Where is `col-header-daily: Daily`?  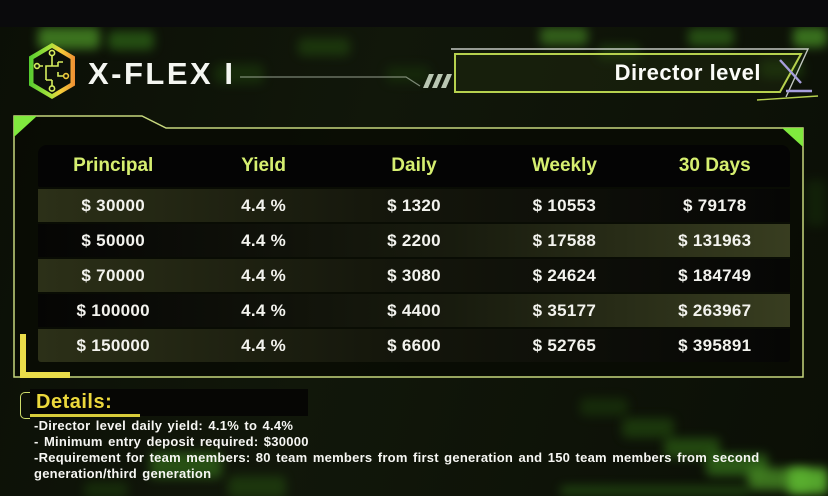
col-header-daily: Daily is located at coordinates (414, 165).